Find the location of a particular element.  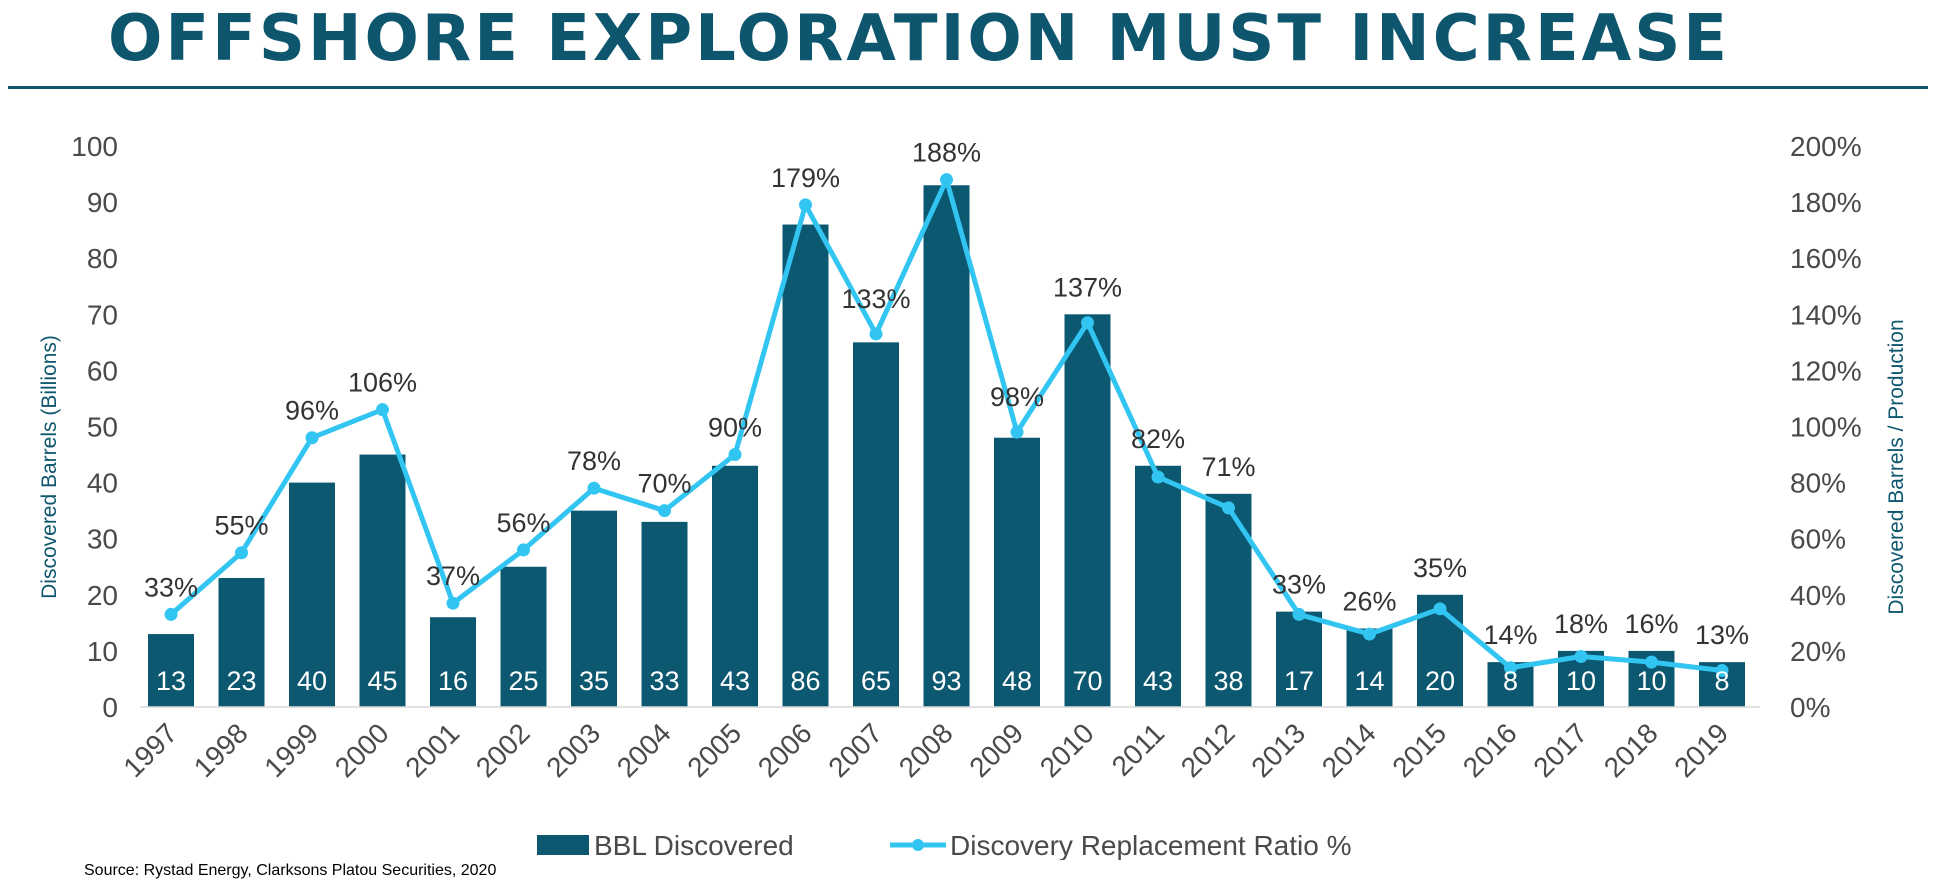

bar-2010 is located at coordinates (1087, 510).